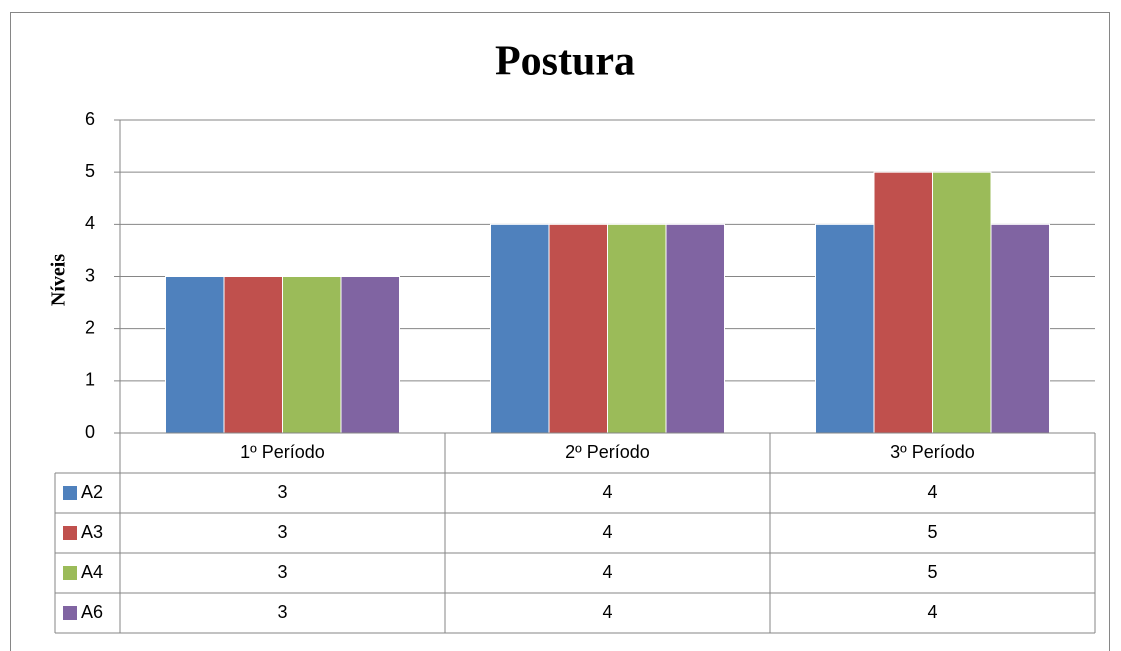 The width and height of the screenshot is (1121, 651). Describe the element at coordinates (92, 572) in the screenshot. I see `legend-label: A4` at that location.